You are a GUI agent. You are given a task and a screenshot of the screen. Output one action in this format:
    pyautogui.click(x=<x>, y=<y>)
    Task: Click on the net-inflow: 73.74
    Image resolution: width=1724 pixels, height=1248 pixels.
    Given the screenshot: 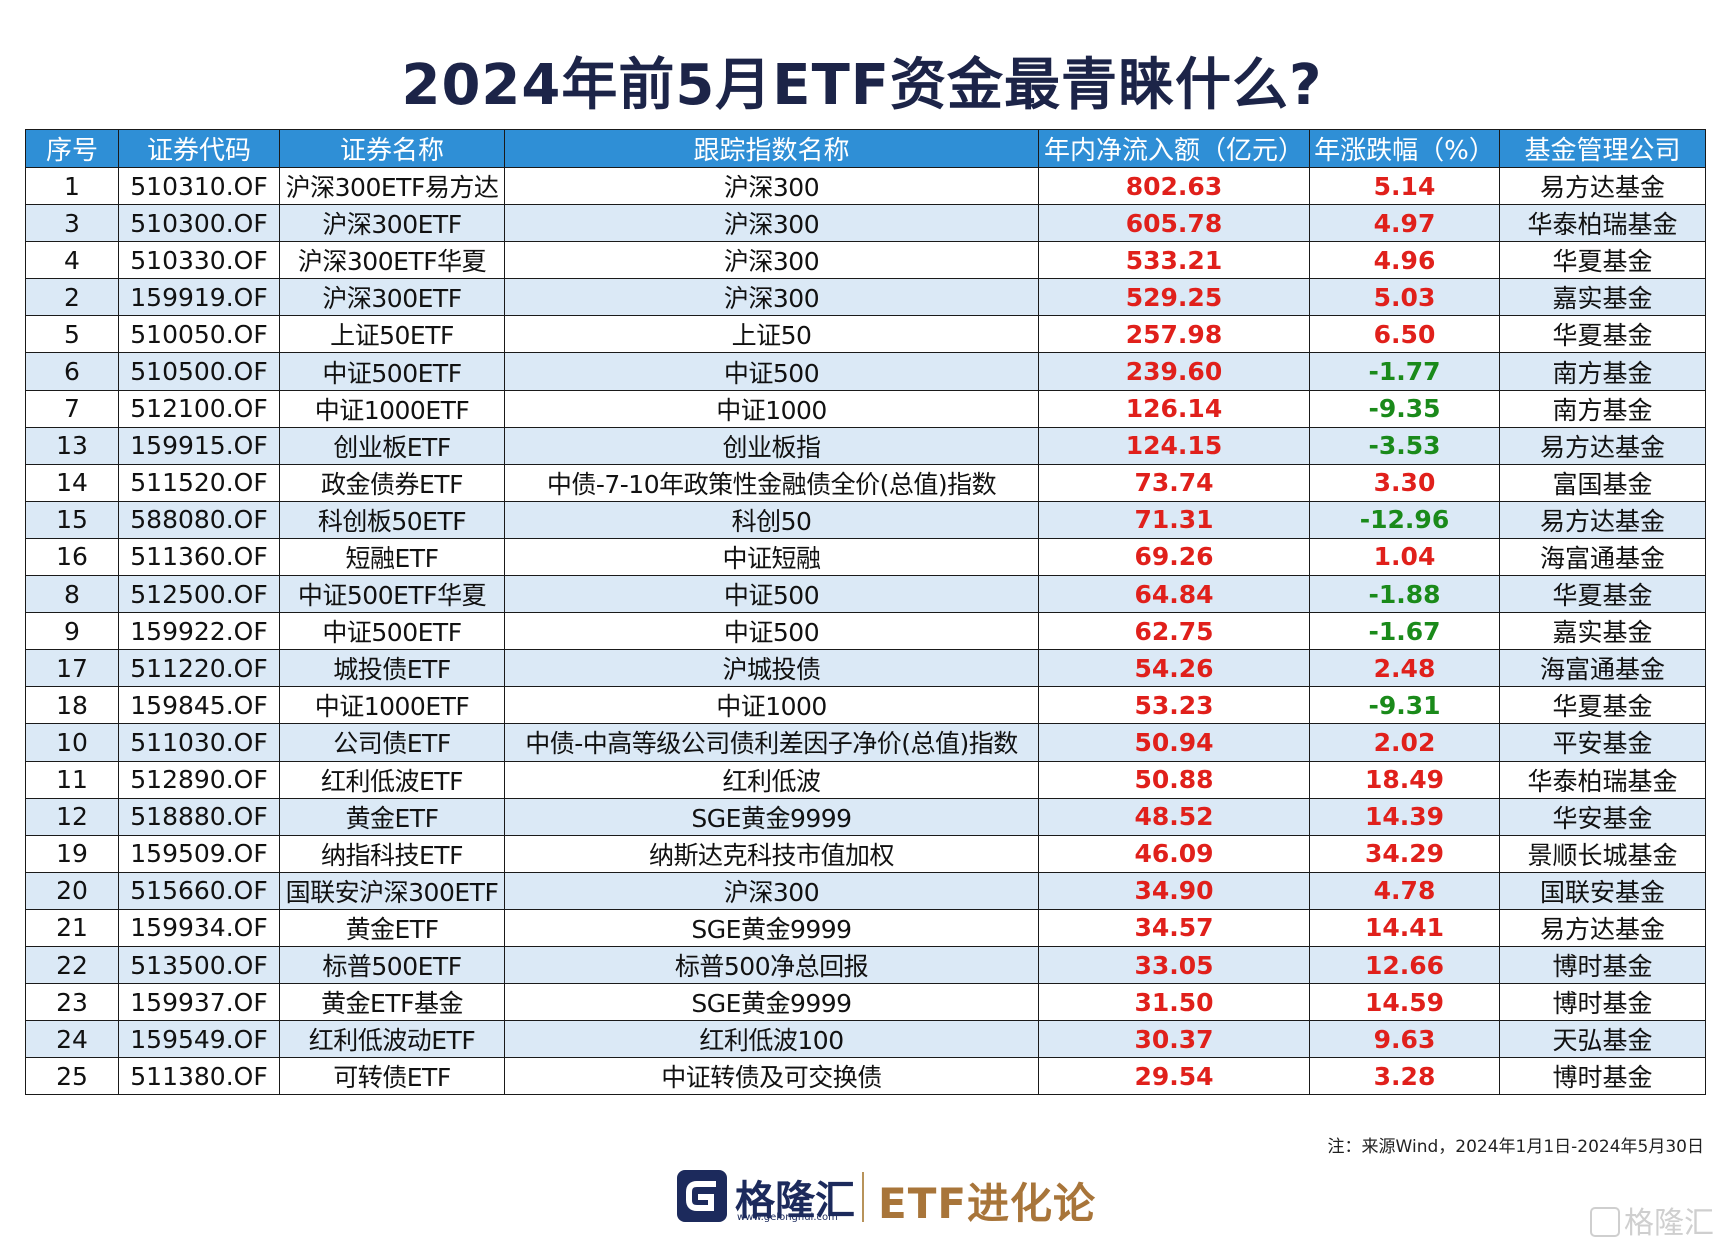 What is the action you would take?
    pyautogui.click(x=1174, y=482)
    